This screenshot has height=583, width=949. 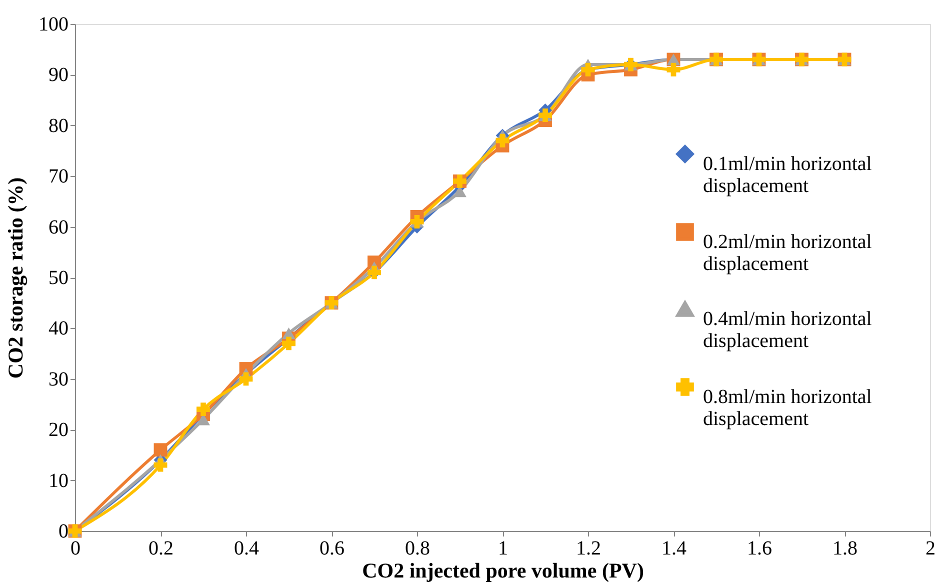 What do you see at coordinates (674, 549) in the screenshot?
I see `x-tick-label: 1.4` at bounding box center [674, 549].